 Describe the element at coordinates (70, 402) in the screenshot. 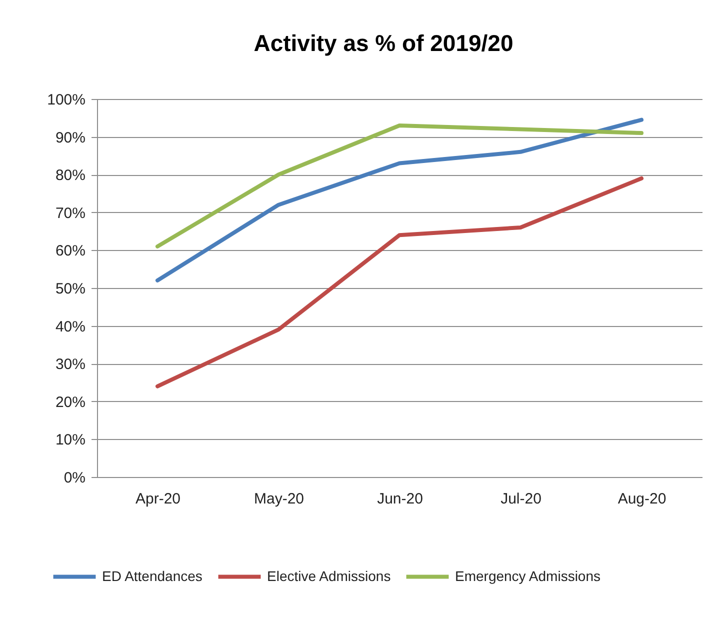

I see `y-tick-label: 20%` at that location.